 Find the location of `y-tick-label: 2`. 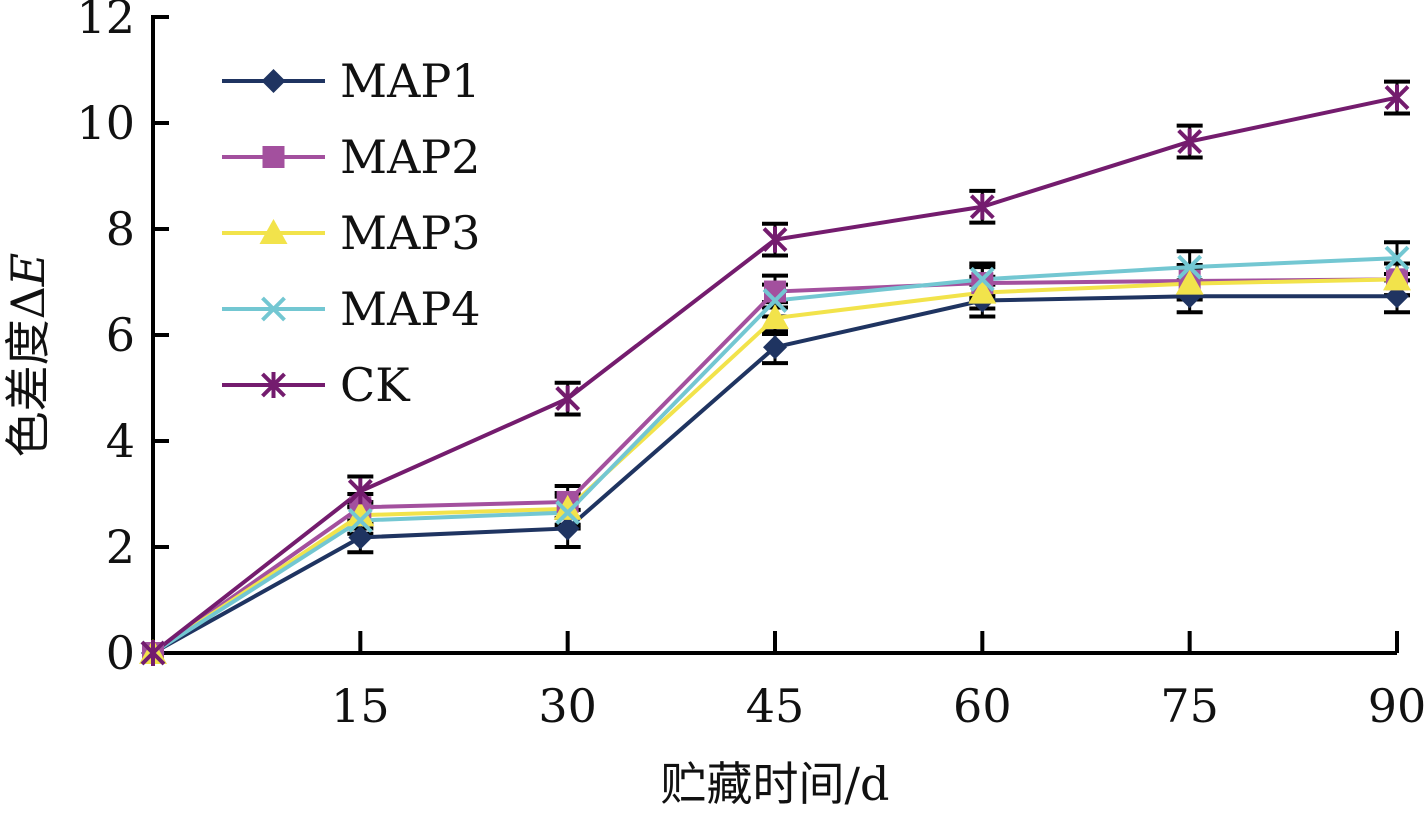

y-tick-label: 2 is located at coordinates (120, 547).